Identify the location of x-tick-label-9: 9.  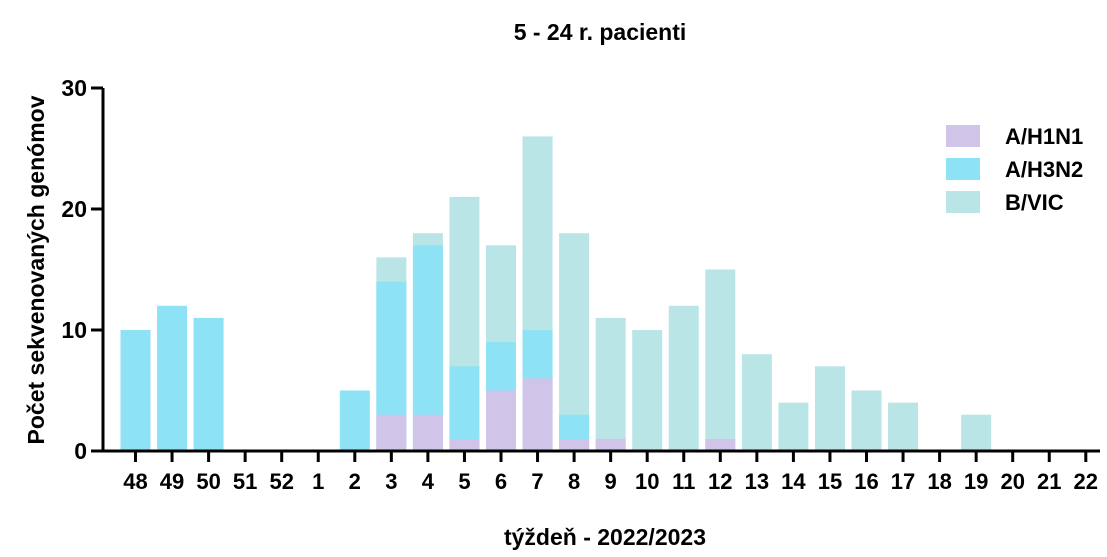
(611, 481).